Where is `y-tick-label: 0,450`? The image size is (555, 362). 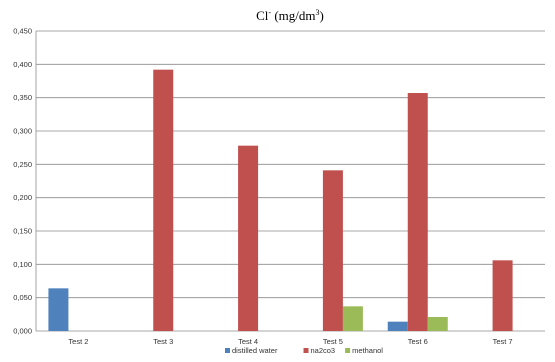 y-tick-label: 0,450 is located at coordinates (22, 31).